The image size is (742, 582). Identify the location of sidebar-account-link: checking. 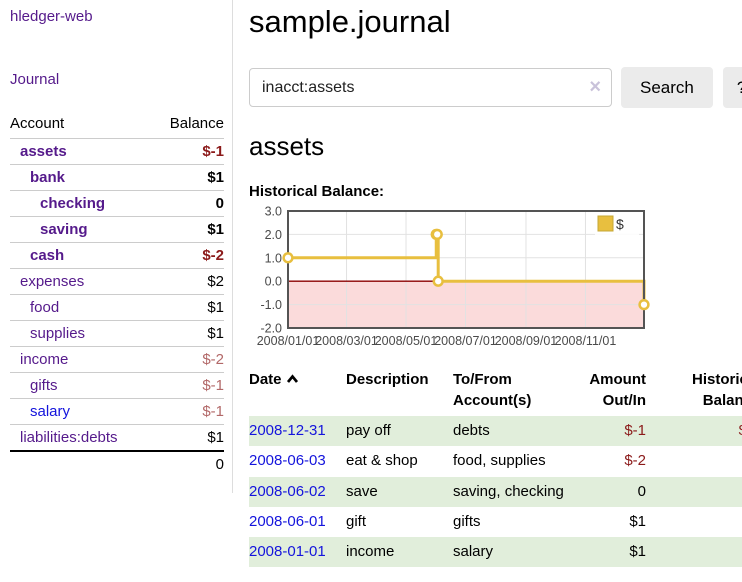
(73, 203).